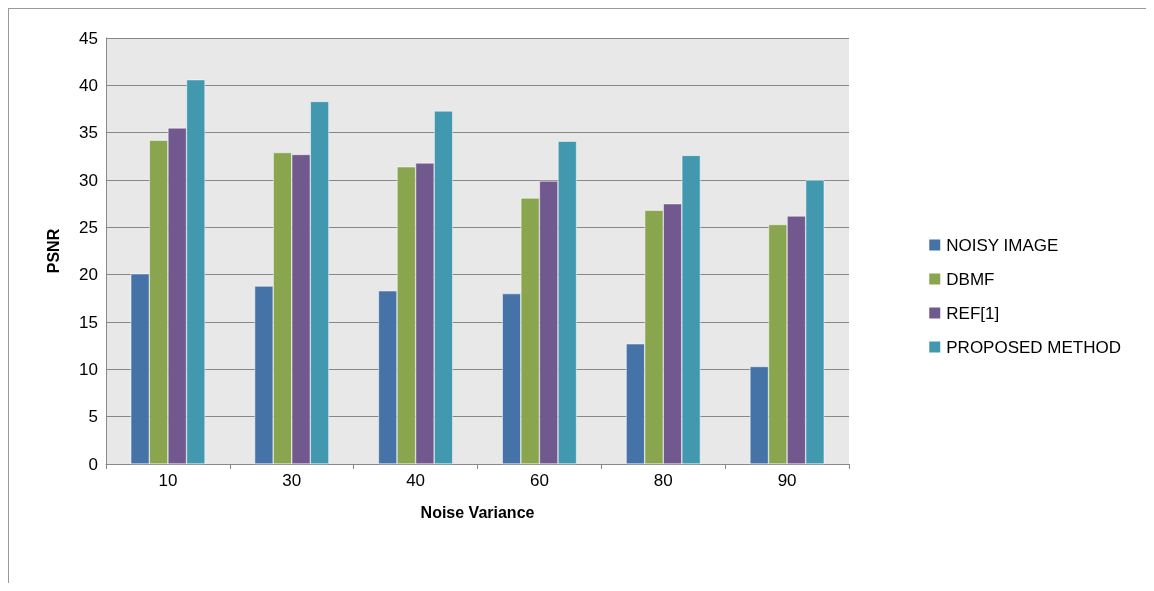 This screenshot has height=591, width=1154. I want to click on legend-label: REF[1], so click(973, 313).